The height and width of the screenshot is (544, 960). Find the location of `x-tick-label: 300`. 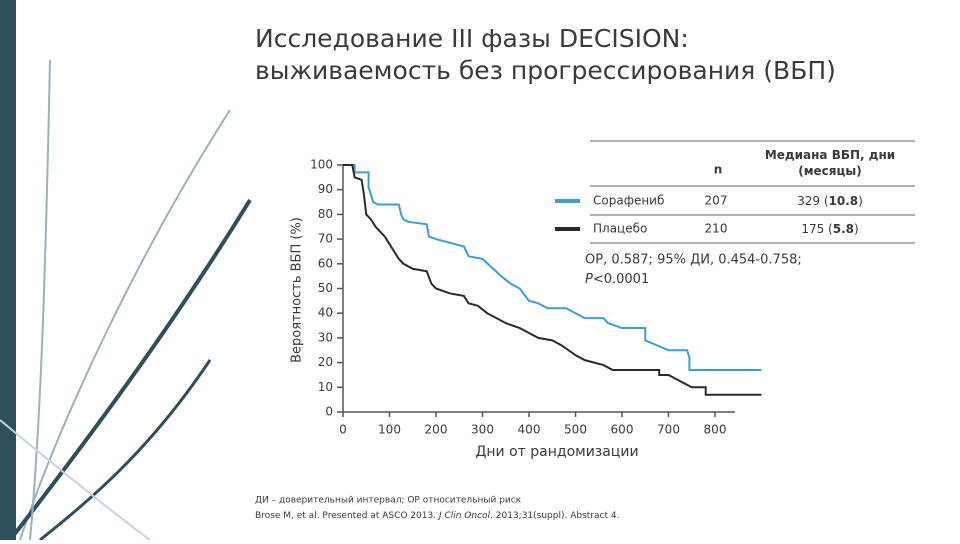

x-tick-label: 300 is located at coordinates (482, 430).